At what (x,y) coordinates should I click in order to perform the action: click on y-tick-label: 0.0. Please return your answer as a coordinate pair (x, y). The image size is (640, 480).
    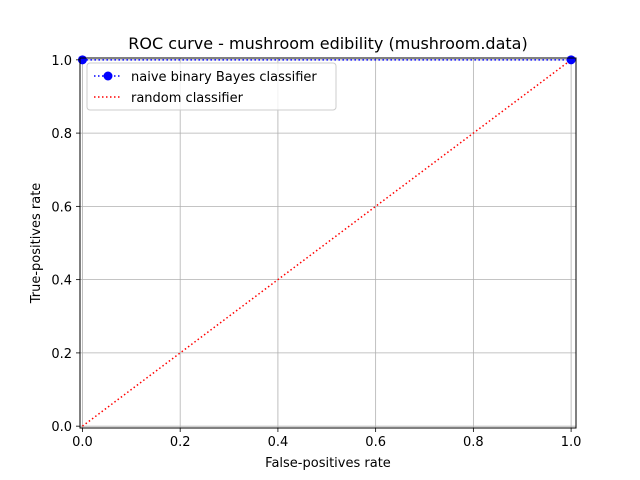
    Looking at the image, I should click on (61, 427).